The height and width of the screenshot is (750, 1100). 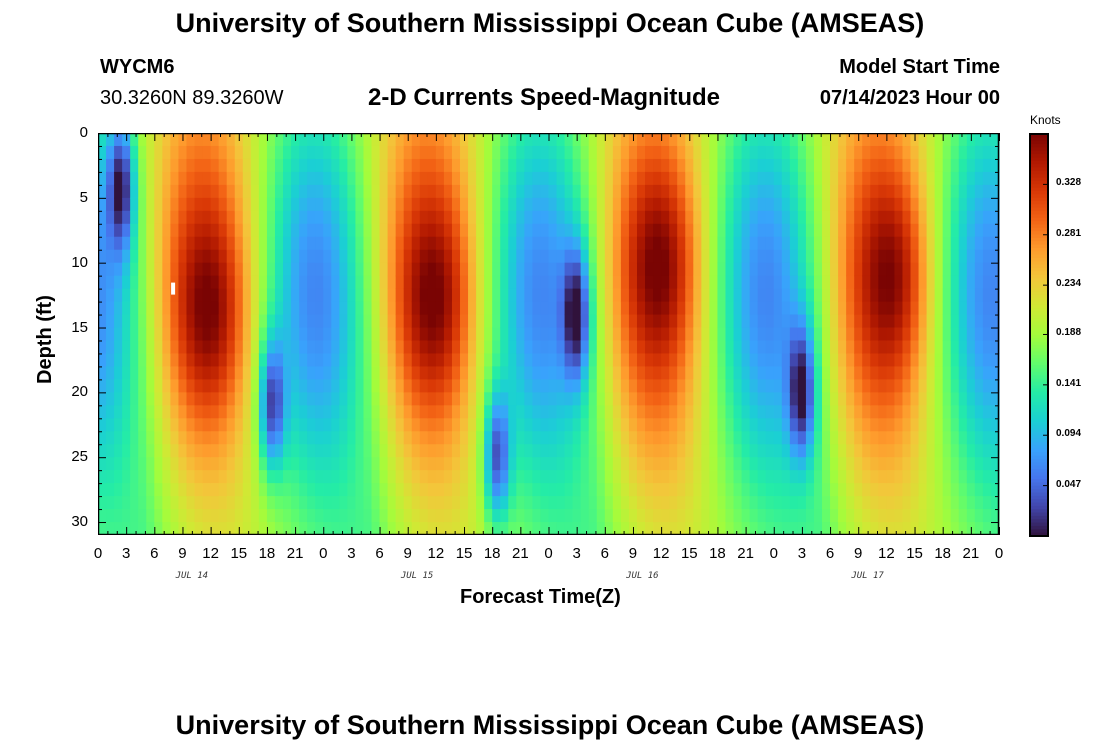 I want to click on x-tick-label: 15, so click(x=689, y=553).